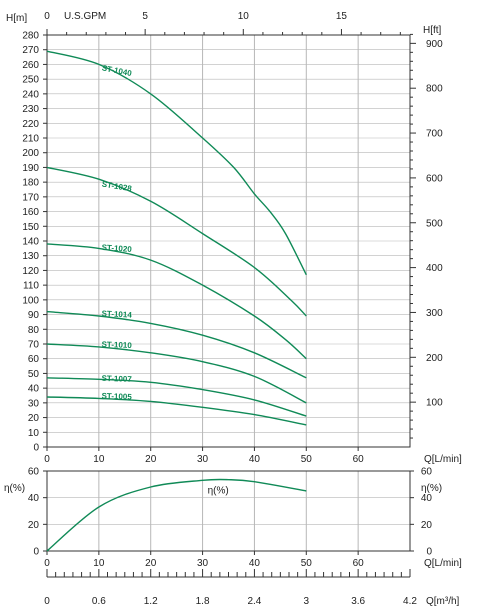  I want to click on flow-tick-label: 0.6, so click(99, 601).